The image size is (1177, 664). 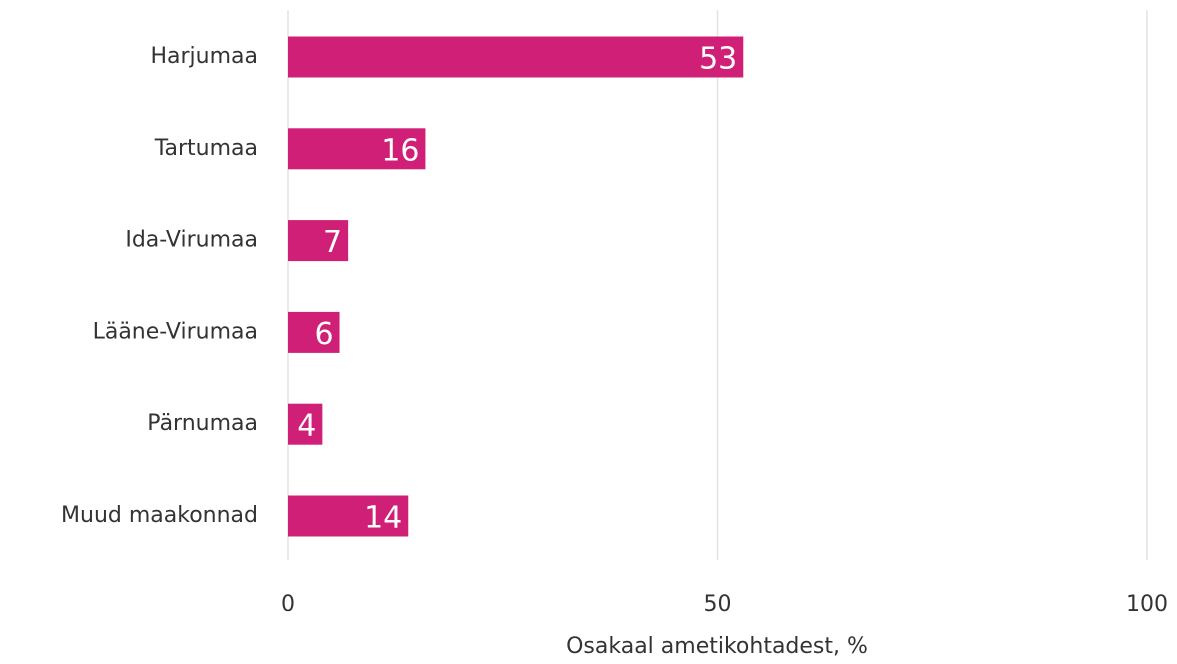 What do you see at coordinates (206, 148) in the screenshot?
I see `y-tick-label: Tartumaa` at bounding box center [206, 148].